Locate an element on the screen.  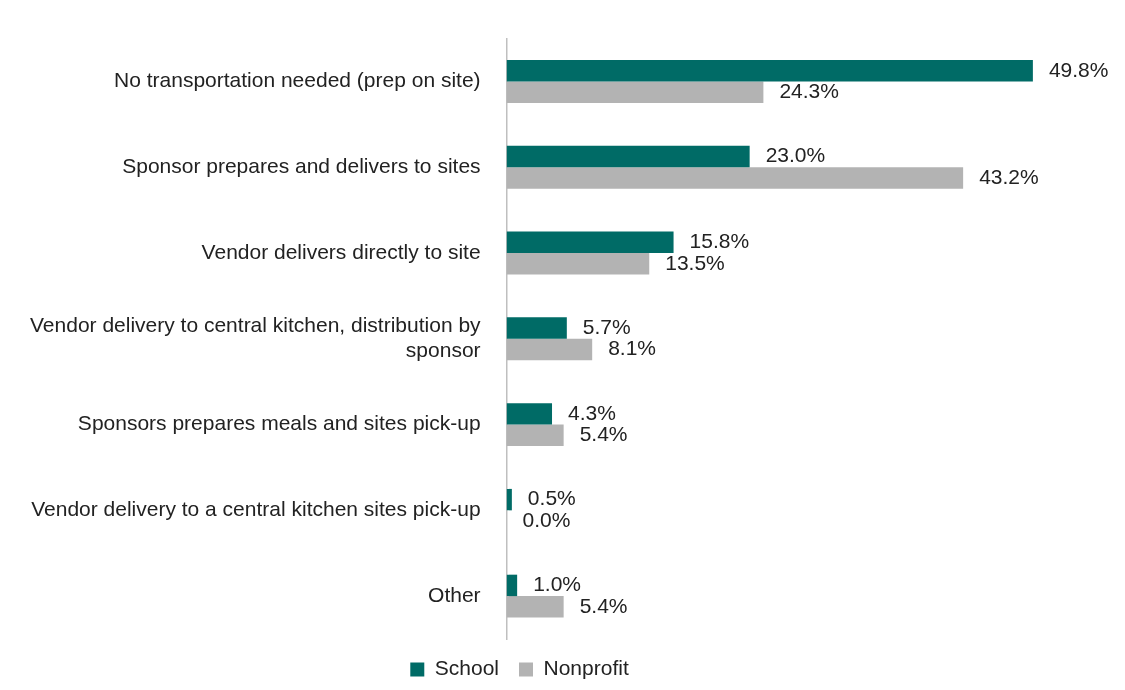
data-label: 8.1% is located at coordinates (632, 348).